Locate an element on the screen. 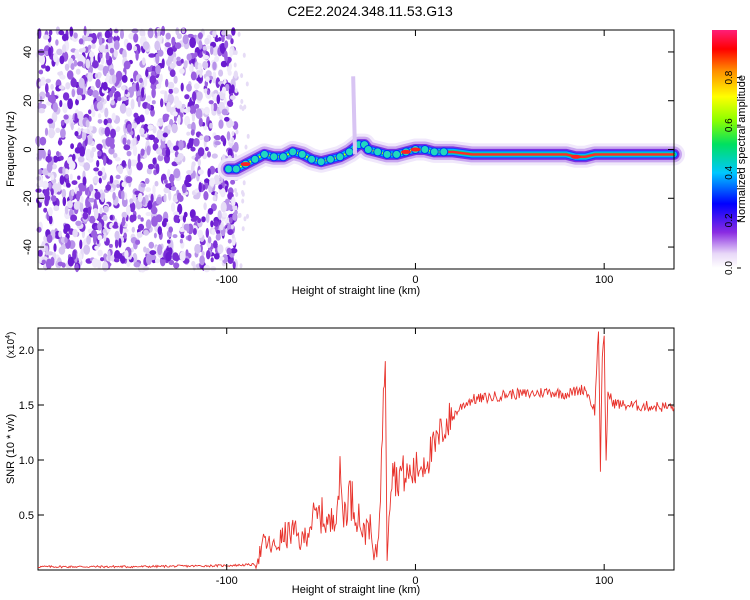 This screenshot has width=750, height=600. y-tick-label: 2.0 is located at coordinates (26, 351).